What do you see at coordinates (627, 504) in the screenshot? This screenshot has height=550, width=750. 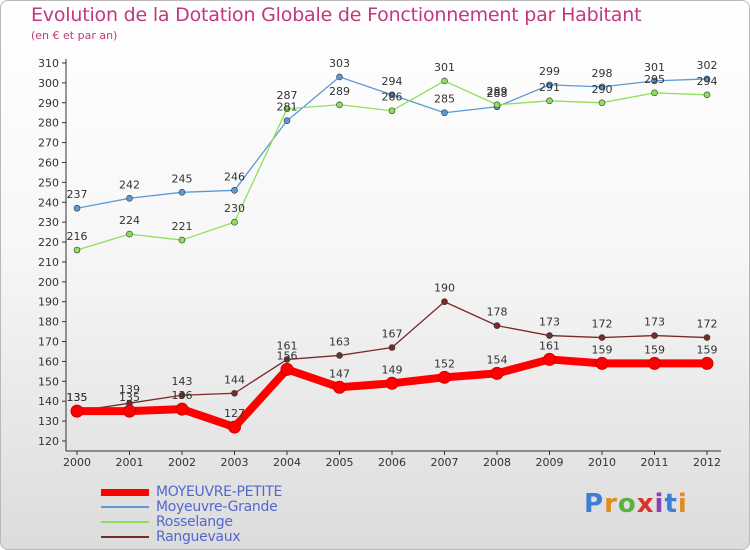 I see `logo-letter: o` at bounding box center [627, 504].